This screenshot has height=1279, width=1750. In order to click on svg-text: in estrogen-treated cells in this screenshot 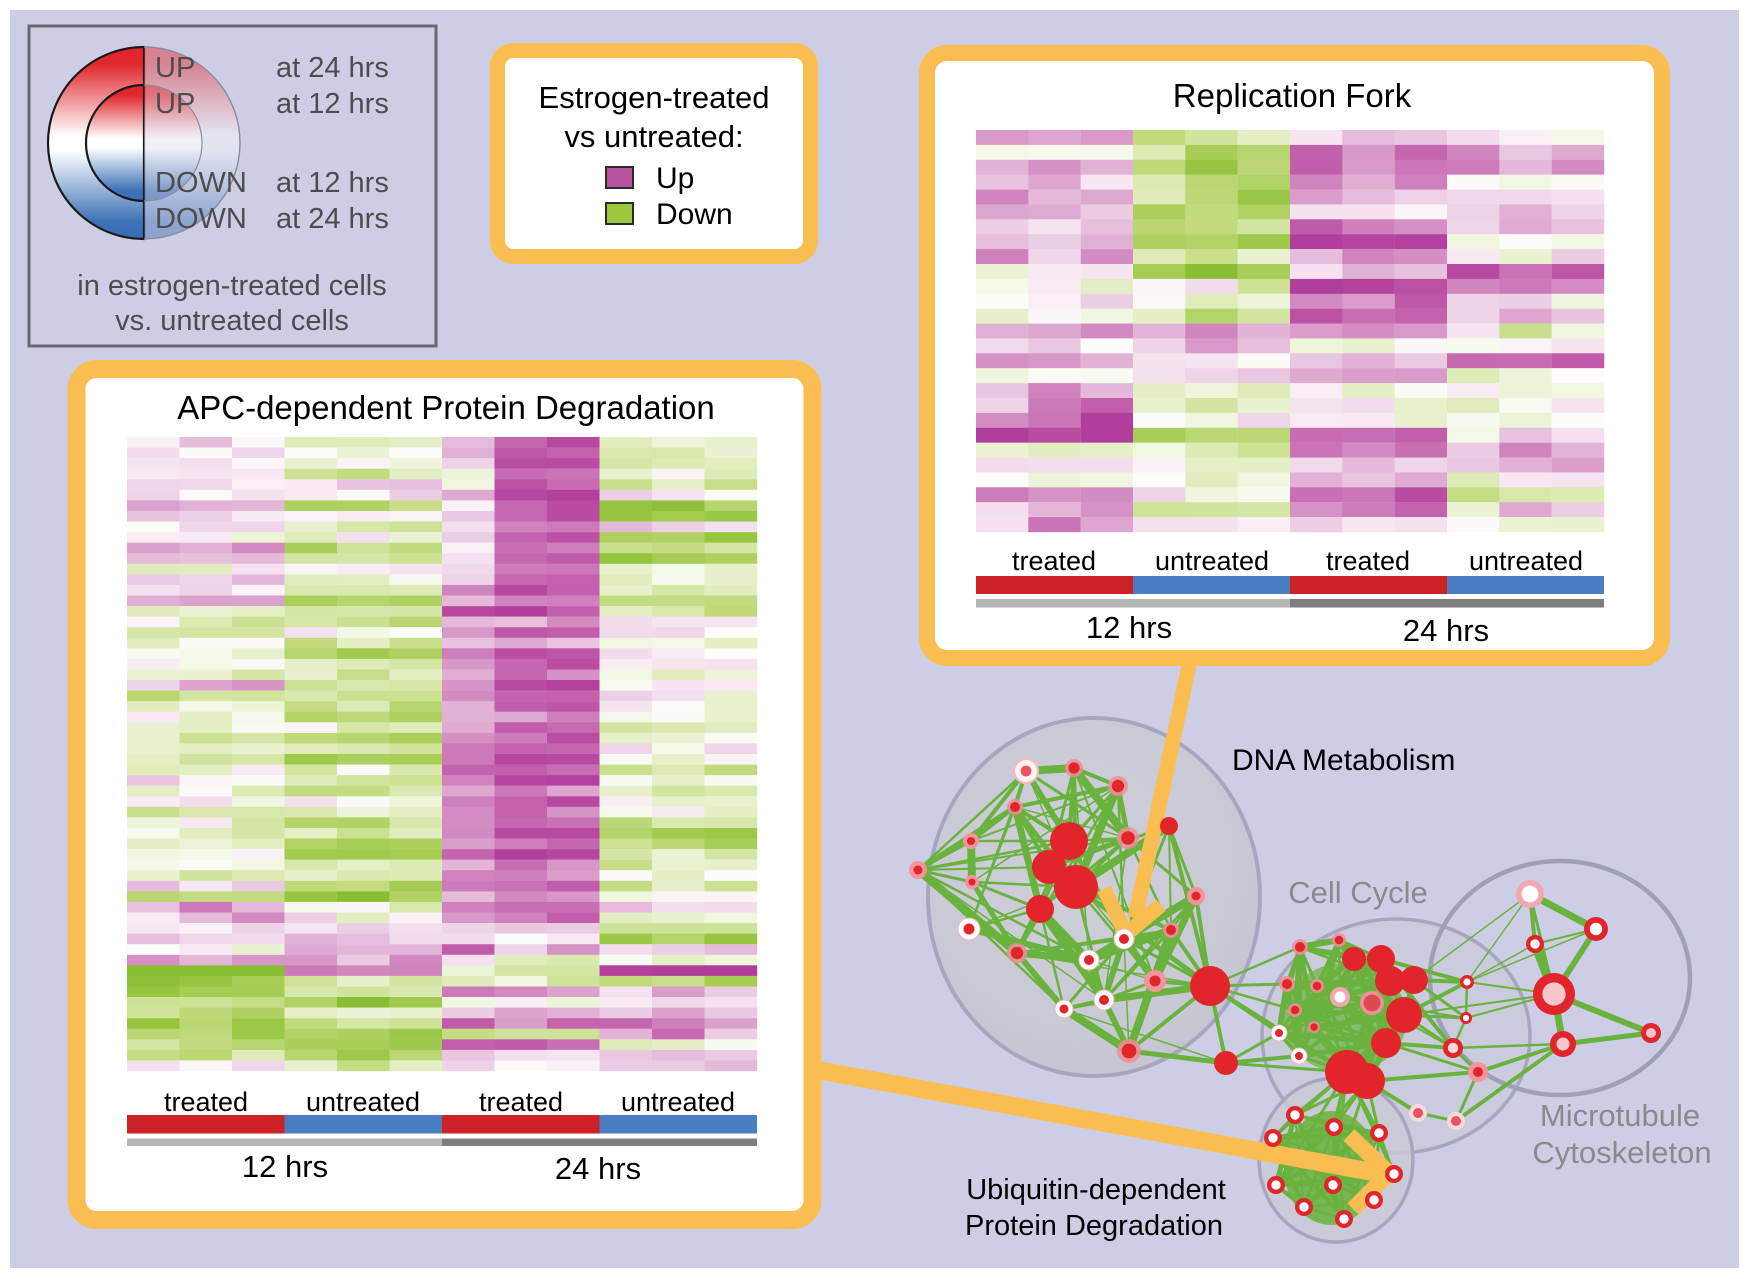, I will do `click(232, 286)`.